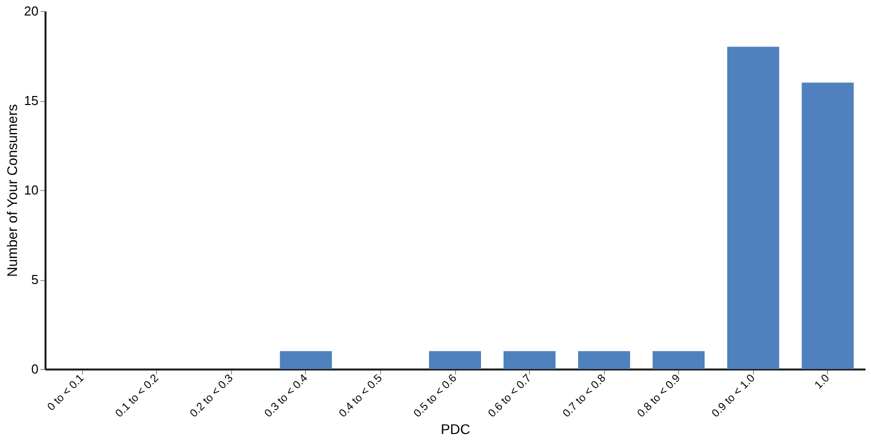 This screenshot has height=442, width=871. I want to click on x-tick-label: 0.8 to < 0.9, so click(659, 396).